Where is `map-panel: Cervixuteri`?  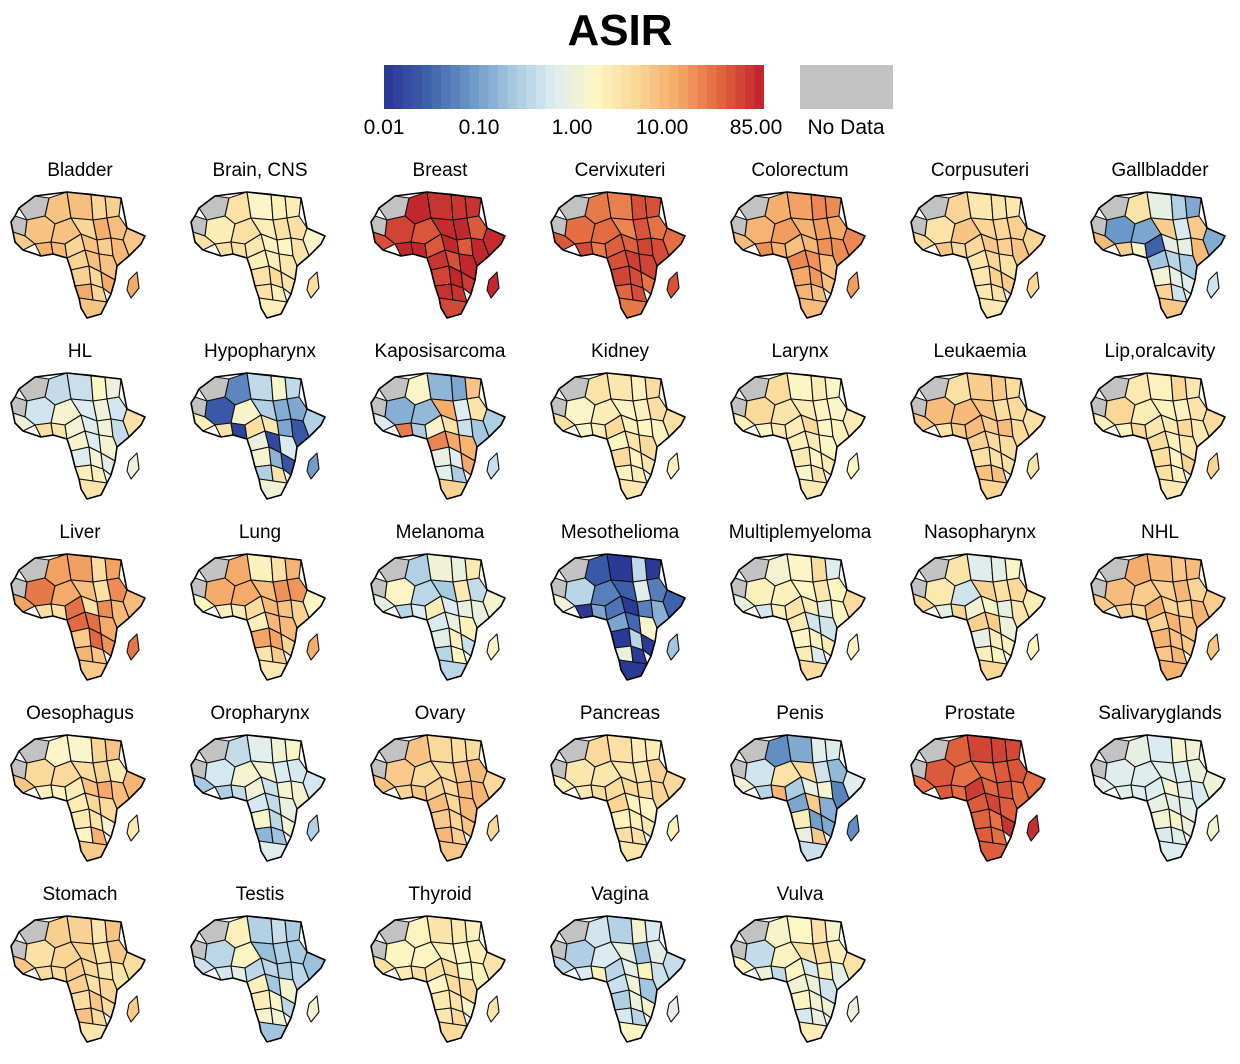
map-panel: Cervixuteri is located at coordinates (620, 250).